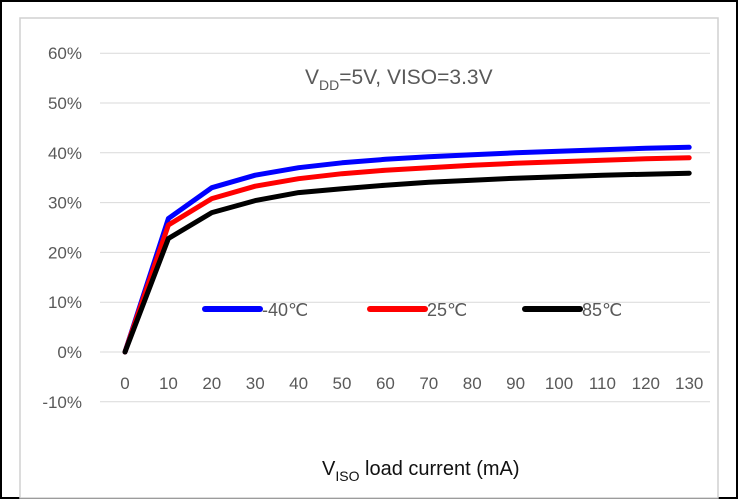  What do you see at coordinates (124, 383) in the screenshot?
I see `x-tick-label: 0` at bounding box center [124, 383].